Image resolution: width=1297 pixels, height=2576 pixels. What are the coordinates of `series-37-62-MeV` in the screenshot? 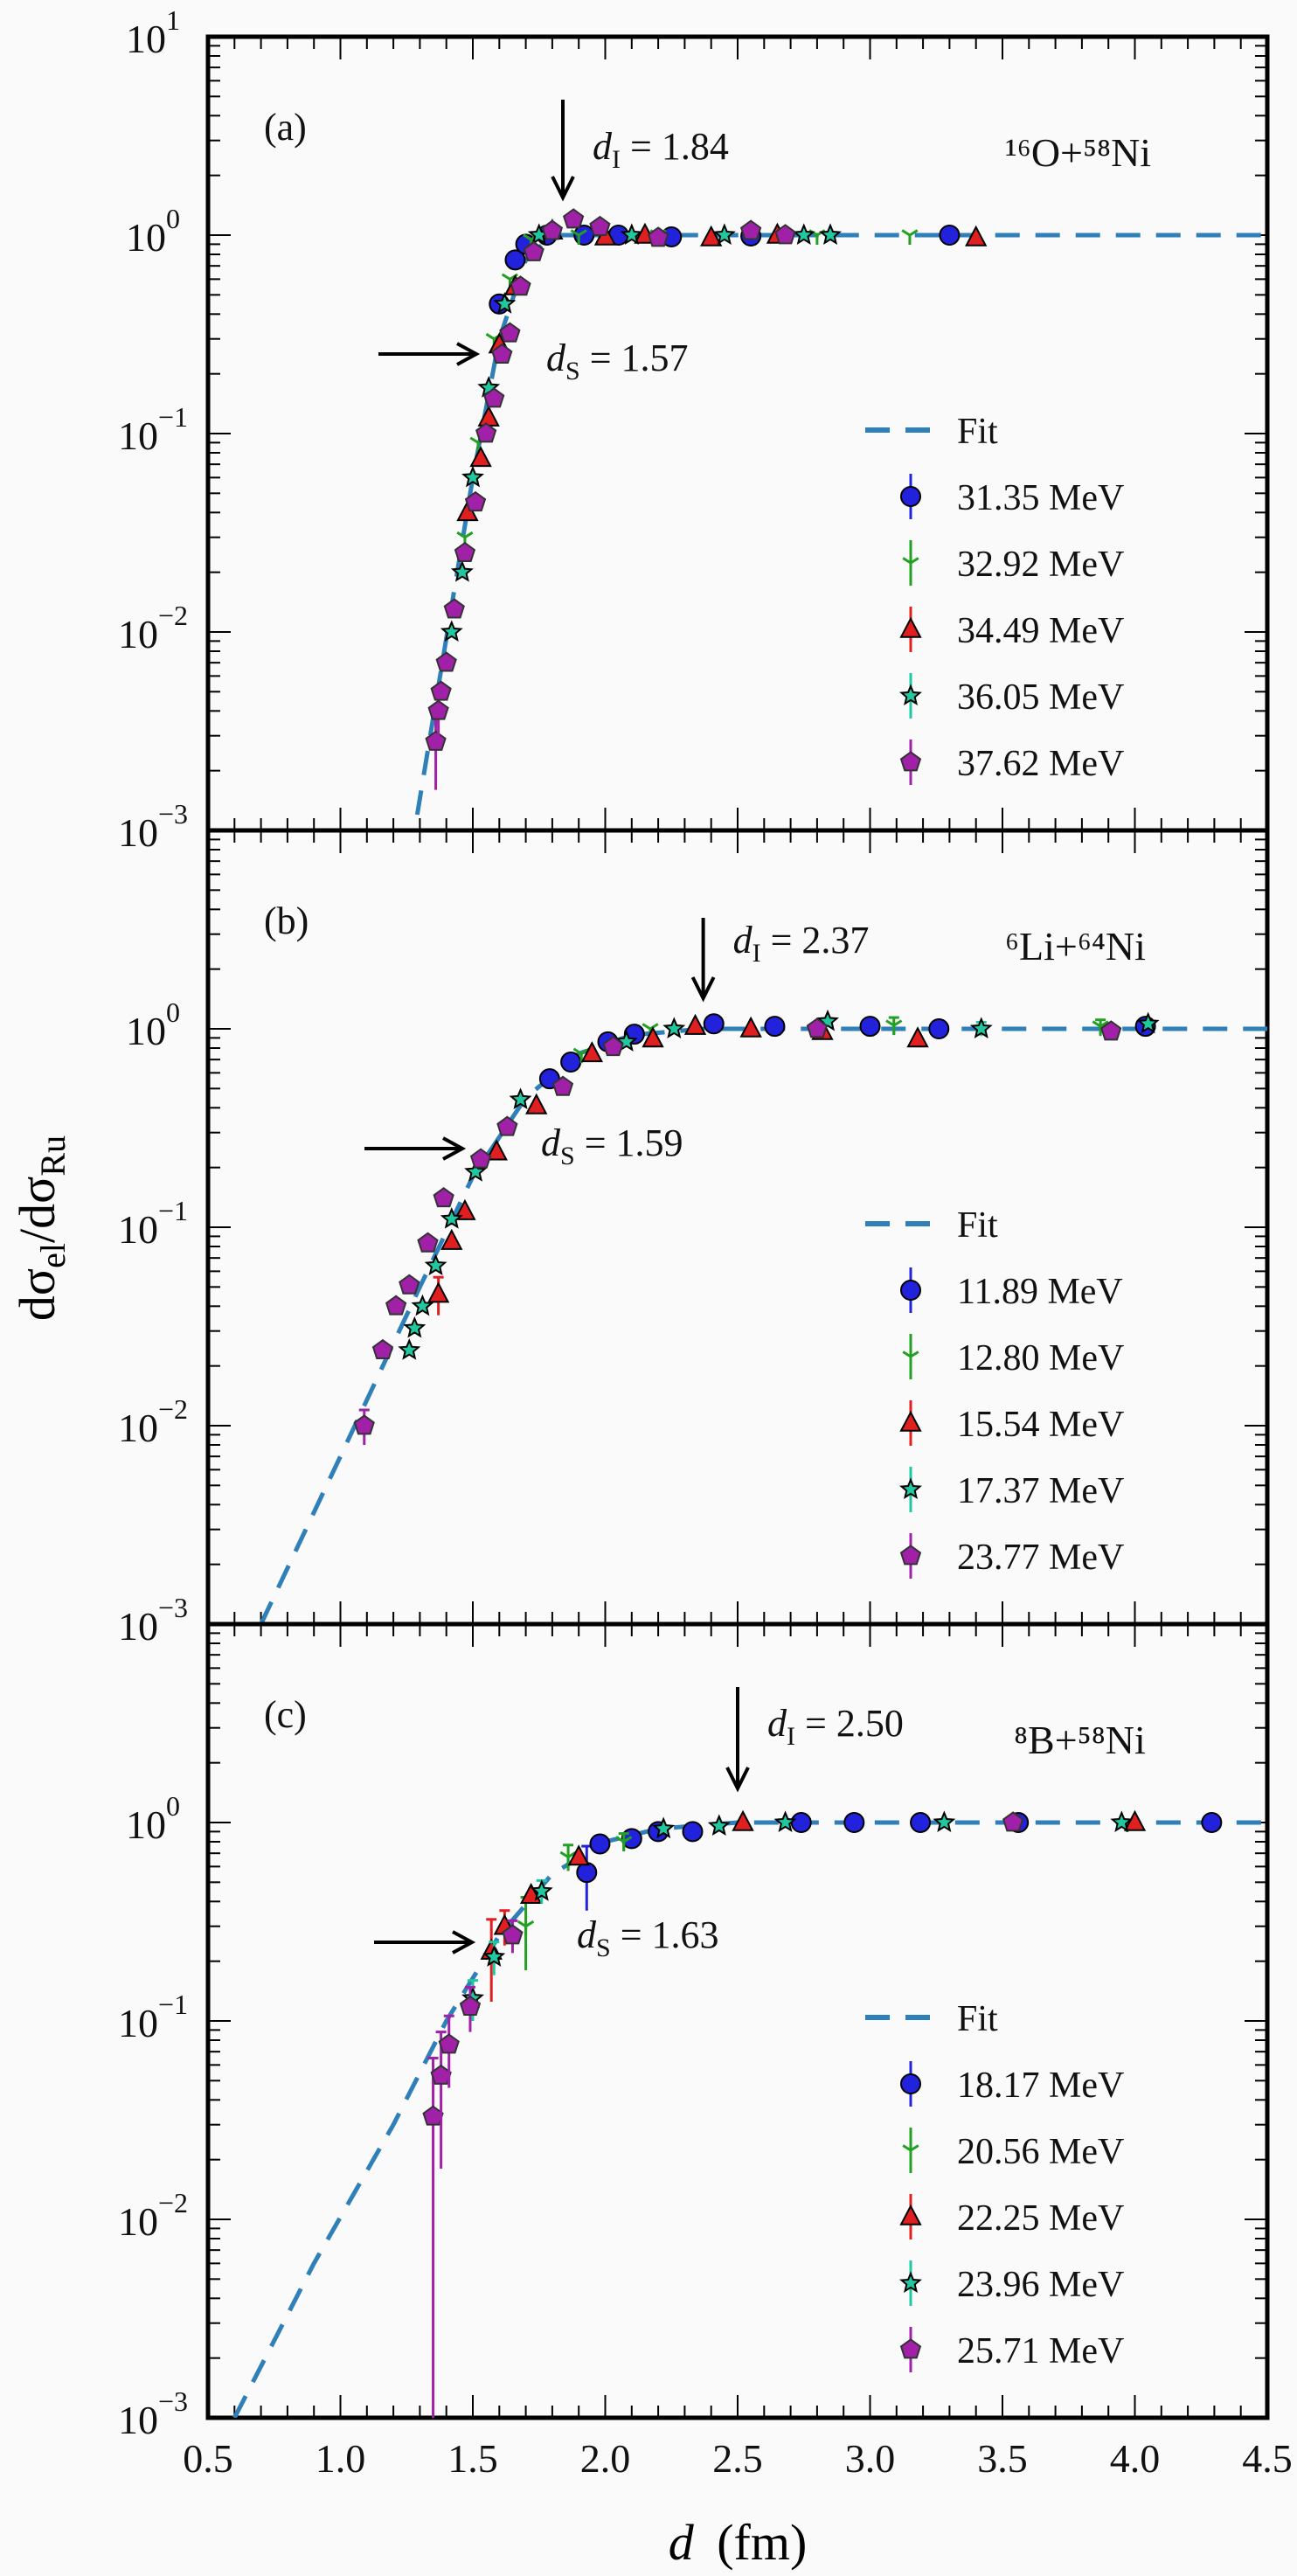 It's located at (610, 499).